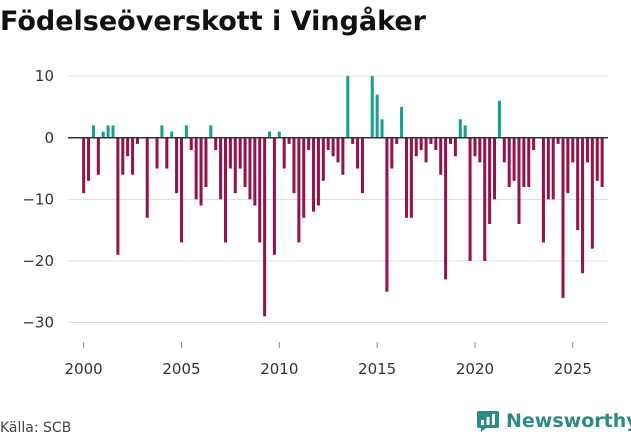  What do you see at coordinates (38, 323) in the screenshot?
I see `y-tick-label: −30` at bounding box center [38, 323].